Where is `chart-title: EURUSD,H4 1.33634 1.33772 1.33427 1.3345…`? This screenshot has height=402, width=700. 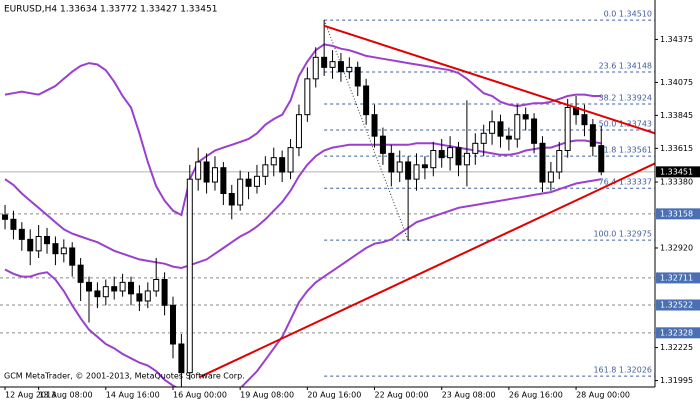
chart-title: EURUSD,H4 1.33634 1.33772 1.33427 1.3345… is located at coordinates (110, 10).